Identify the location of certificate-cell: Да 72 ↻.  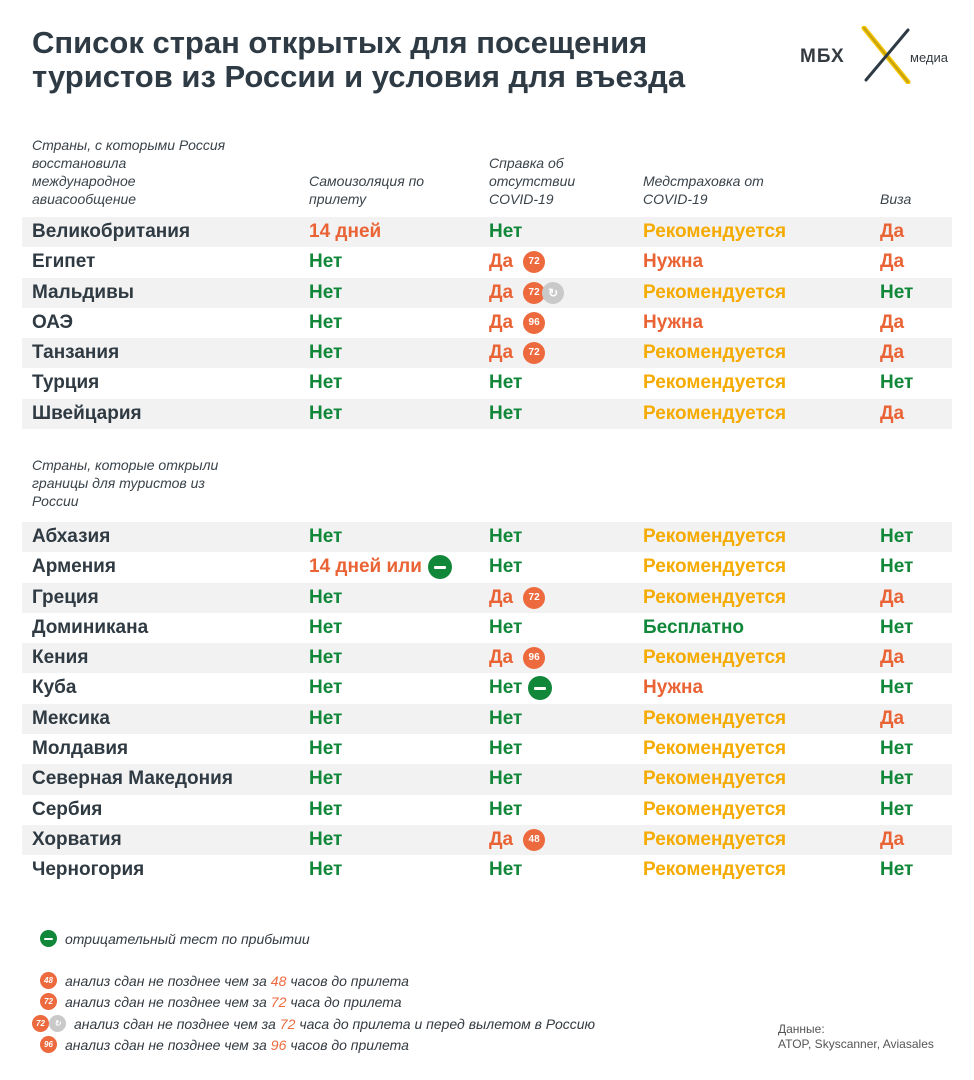
(527, 293).